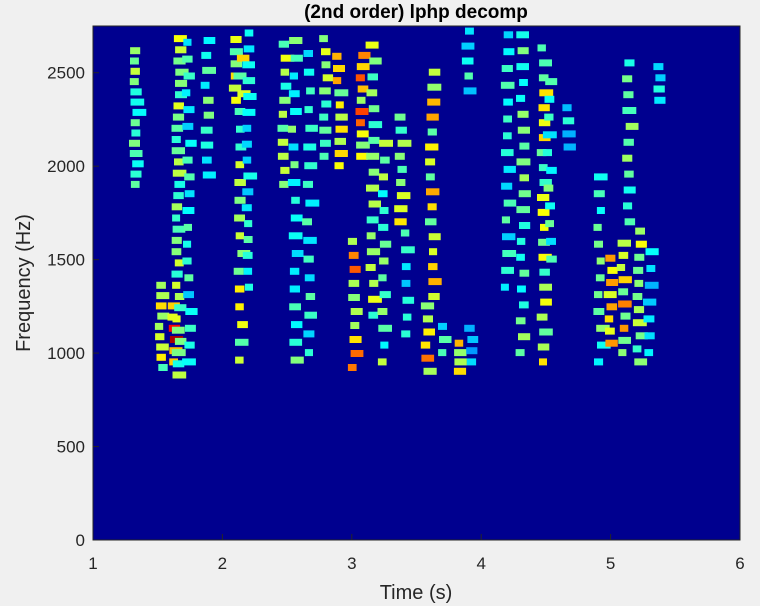  What do you see at coordinates (92, 563) in the screenshot?
I see `x-tick-label: 1` at bounding box center [92, 563].